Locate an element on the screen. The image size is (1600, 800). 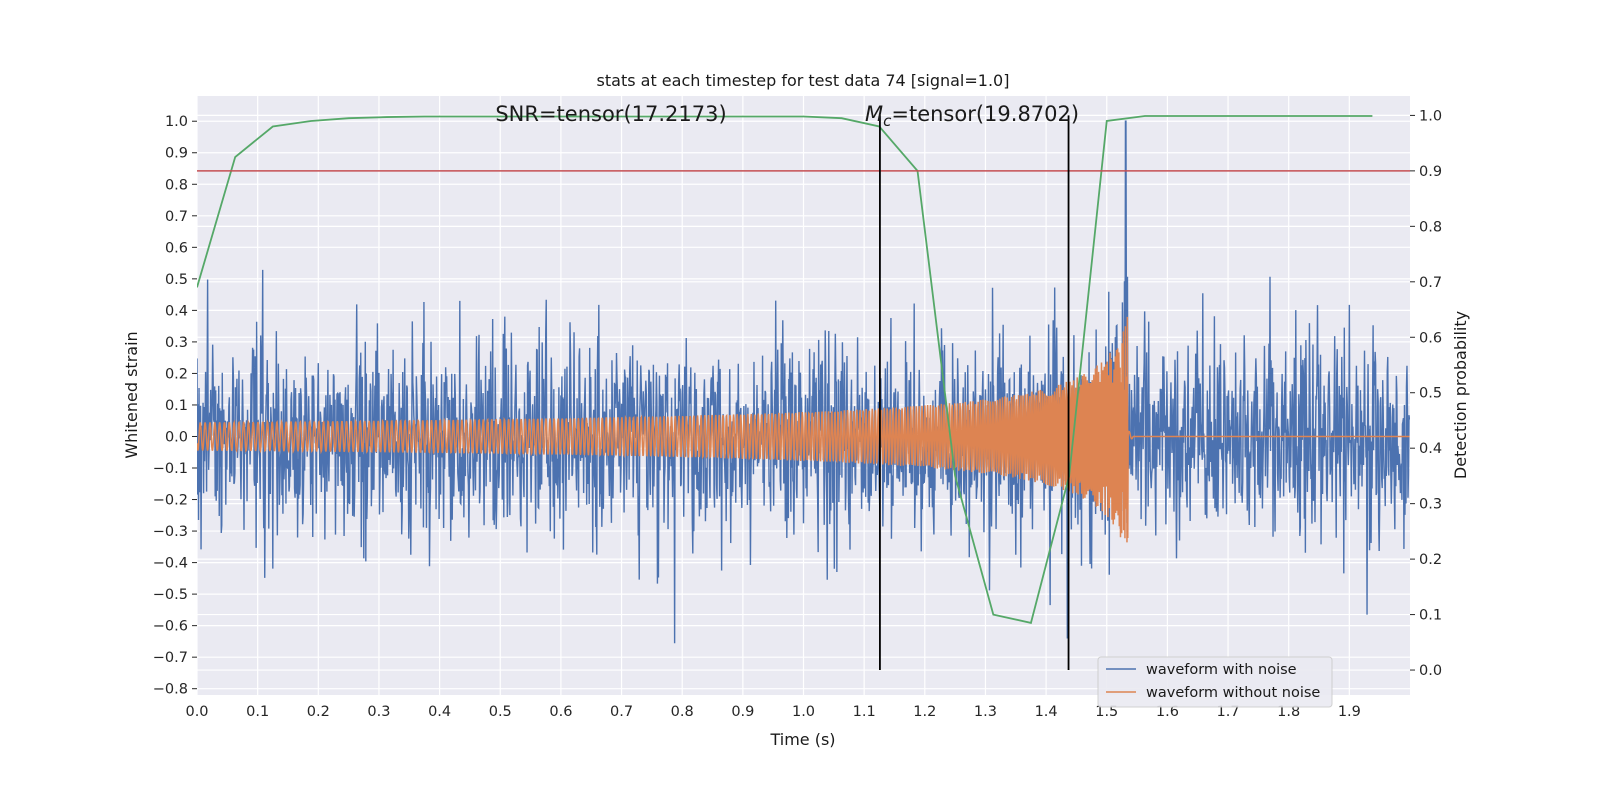
y-tick-label: 0.2 is located at coordinates (176, 374).